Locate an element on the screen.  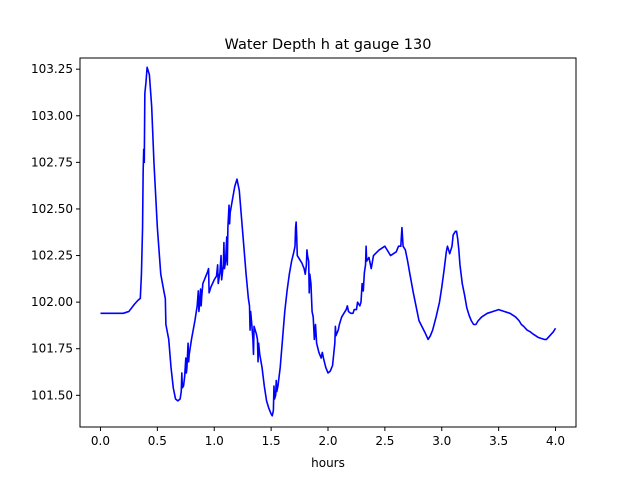
x-tick-label: 2.0 is located at coordinates (327, 441).